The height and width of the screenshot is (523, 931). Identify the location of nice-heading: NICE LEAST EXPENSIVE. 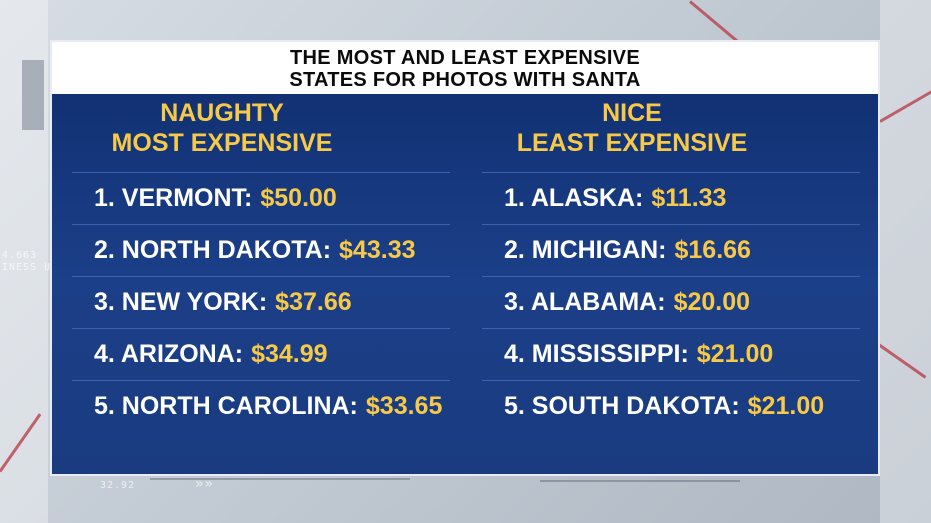
(632, 128).